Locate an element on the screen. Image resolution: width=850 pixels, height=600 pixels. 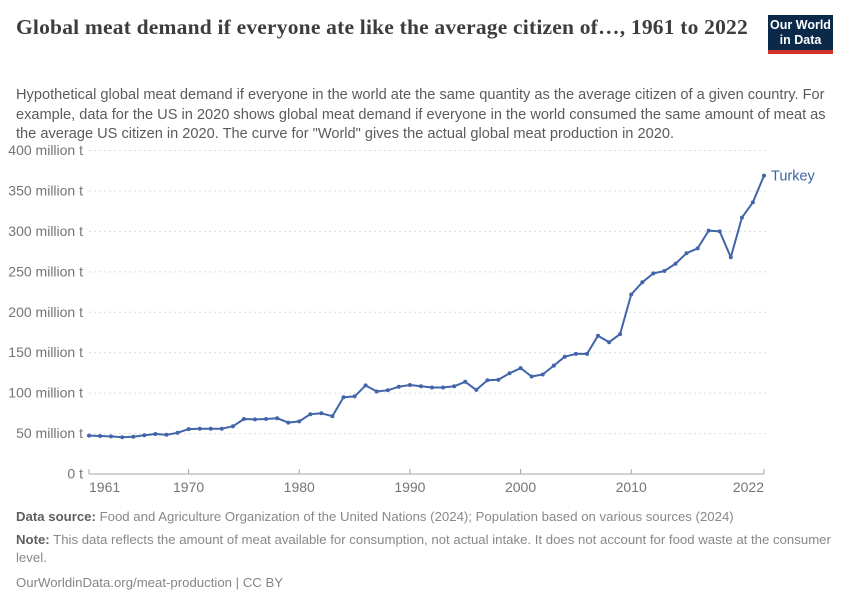
y-tick-label: 0 t is located at coordinates (75, 474).